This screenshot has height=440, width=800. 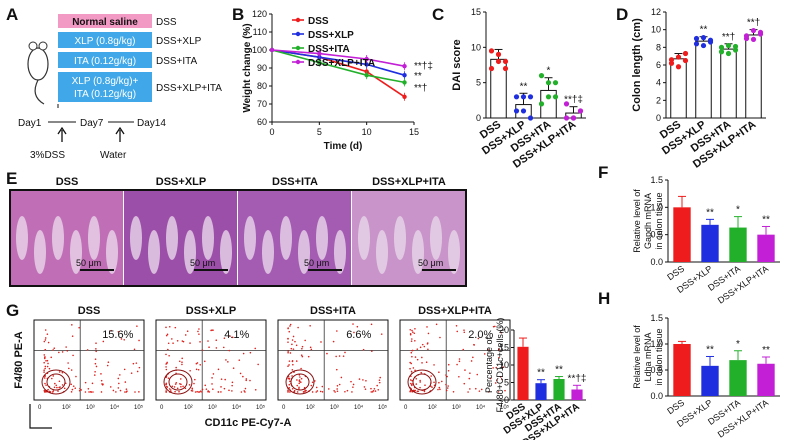 What do you see at coordinates (648, 356) in the screenshot?
I see `y-axis-label: Ldha mRNA` at bounding box center [648, 356].